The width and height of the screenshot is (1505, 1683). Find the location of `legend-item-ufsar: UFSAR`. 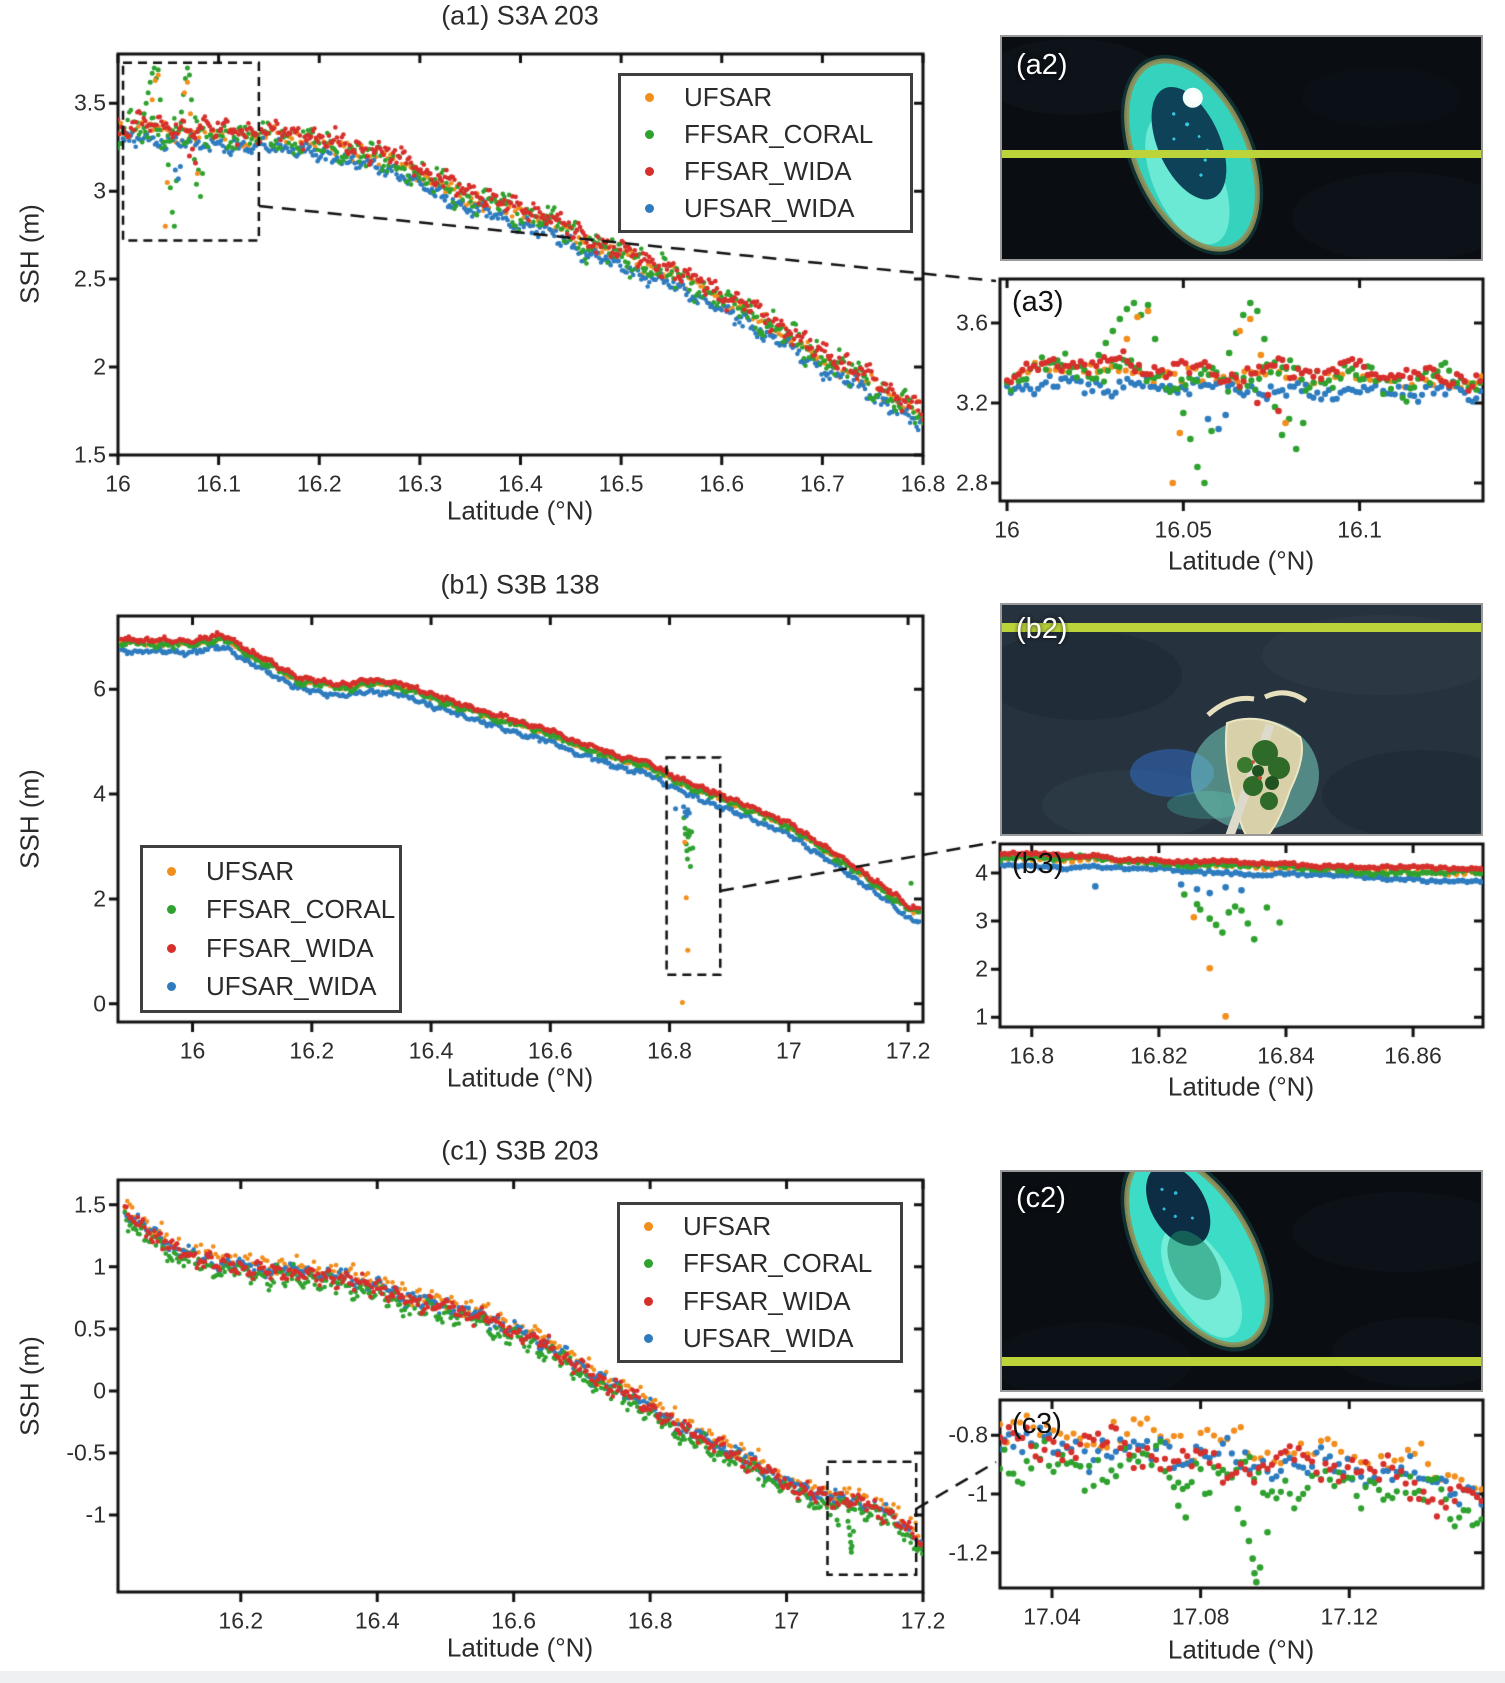

legend-item-ufsar: UFSAR is located at coordinates (777, 97).